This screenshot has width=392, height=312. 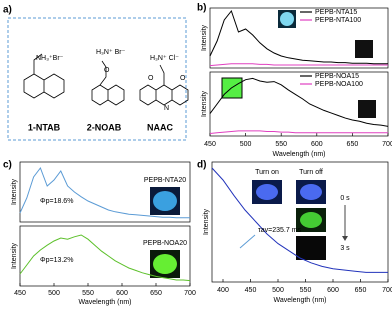 What do you see at coordinates (337, 76) in the screenshot?
I see `legend-label: PEPB-NOA15` at bounding box center [337, 76].